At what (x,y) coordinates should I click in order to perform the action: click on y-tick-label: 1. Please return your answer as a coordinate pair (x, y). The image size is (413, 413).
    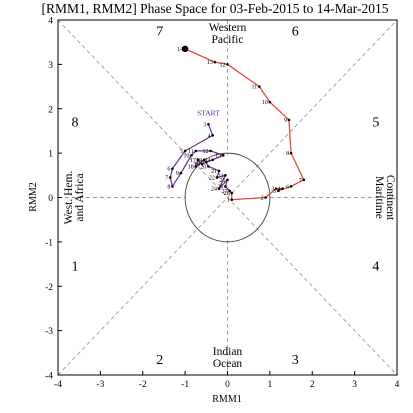
    Looking at the image, I should click on (50, 155).